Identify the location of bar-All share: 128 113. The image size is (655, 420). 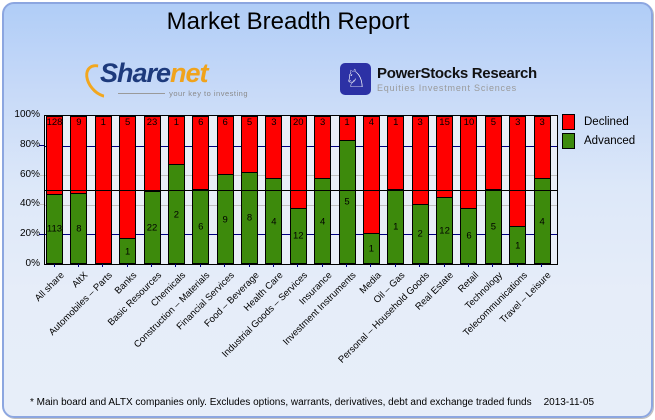
(54, 190).